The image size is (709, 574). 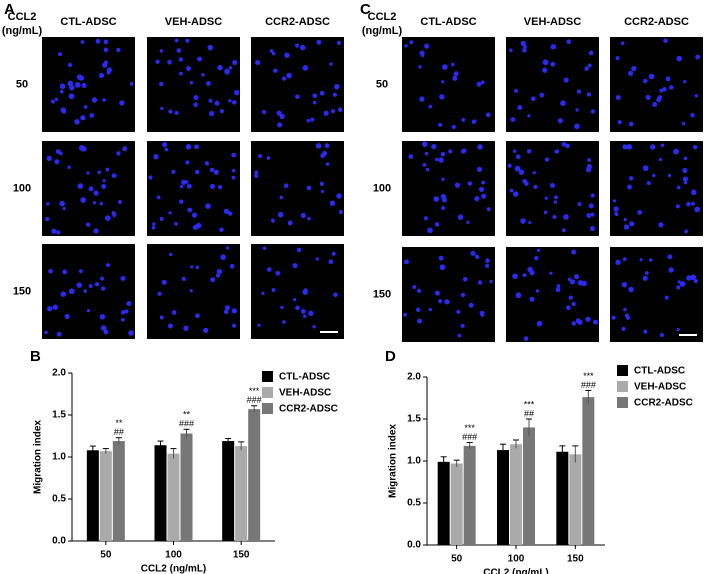 What do you see at coordinates (254, 391) in the screenshot?
I see `significance-label: ***` at bounding box center [254, 391].